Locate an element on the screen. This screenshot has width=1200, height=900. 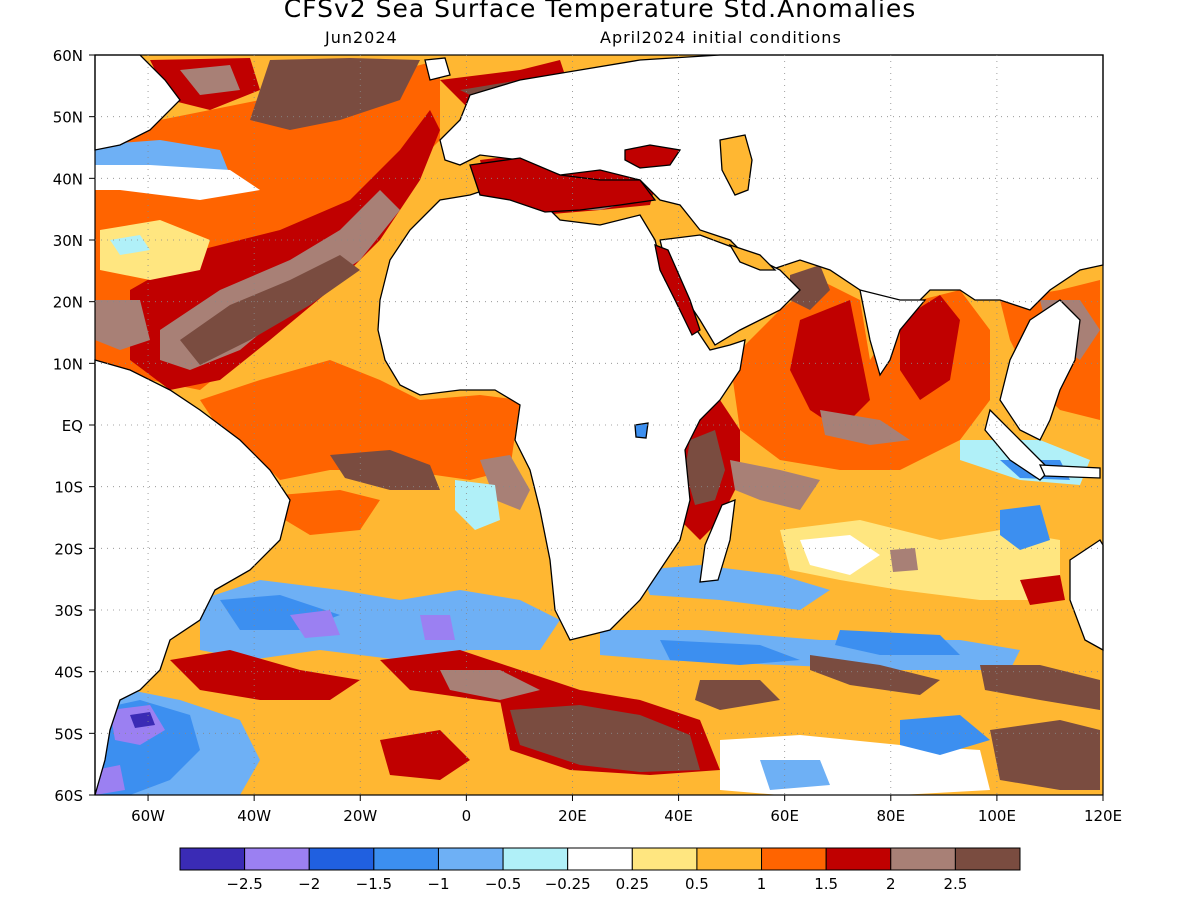
lon-tick-label: 20W is located at coordinates (360, 816).